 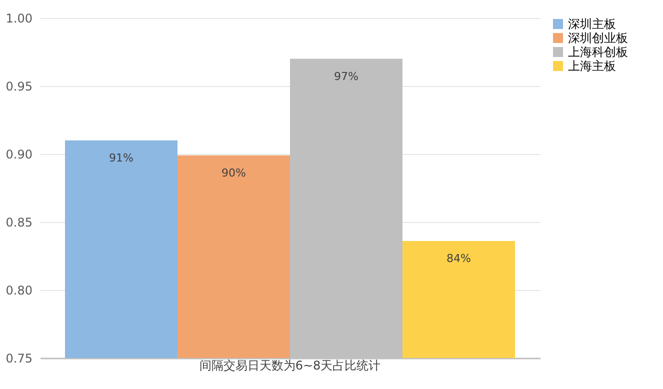 What do you see at coordinates (290, 365) in the screenshot?
I see `x-tick-label: 间隔交易日天数为6~8天占比统计` at bounding box center [290, 365].